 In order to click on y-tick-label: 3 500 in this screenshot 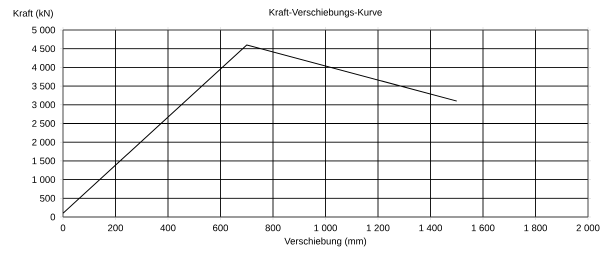, I will do `click(44, 86)`.